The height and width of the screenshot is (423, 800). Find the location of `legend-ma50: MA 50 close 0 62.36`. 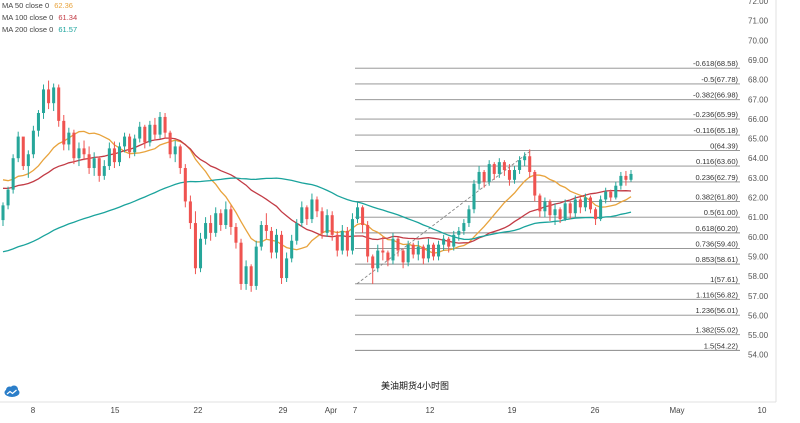

legend-ma50: MA 50 close 0 62.36 is located at coordinates (39, 6).